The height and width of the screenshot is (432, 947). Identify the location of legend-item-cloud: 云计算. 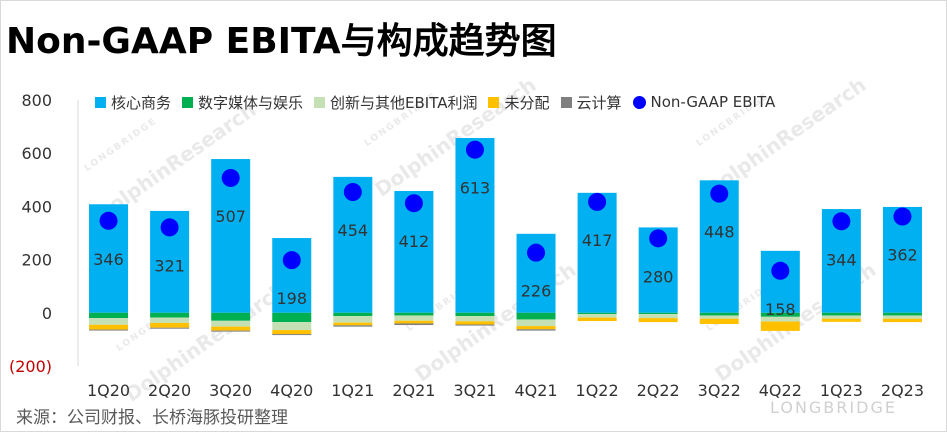
(591, 102).